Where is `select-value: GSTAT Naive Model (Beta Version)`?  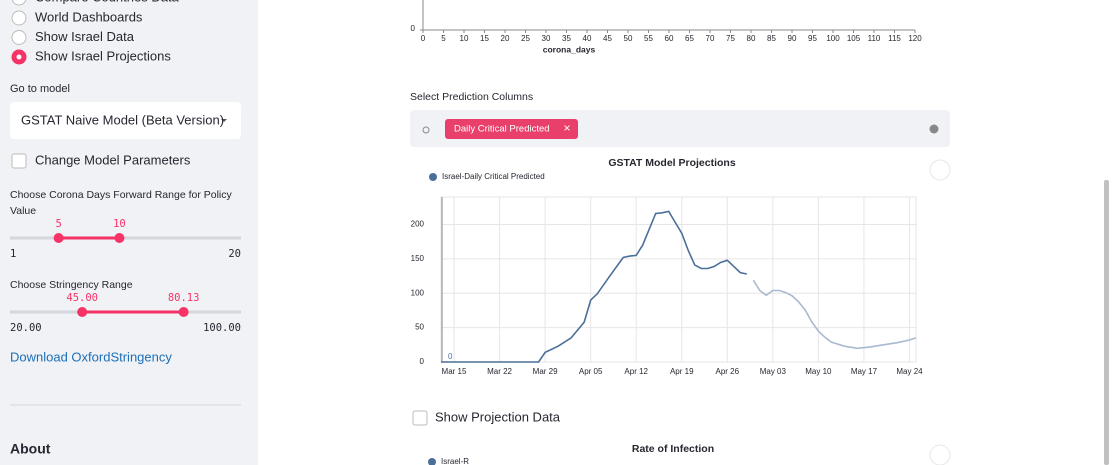
select-value: GSTAT Naive Model (Beta Version) is located at coordinates (122, 119).